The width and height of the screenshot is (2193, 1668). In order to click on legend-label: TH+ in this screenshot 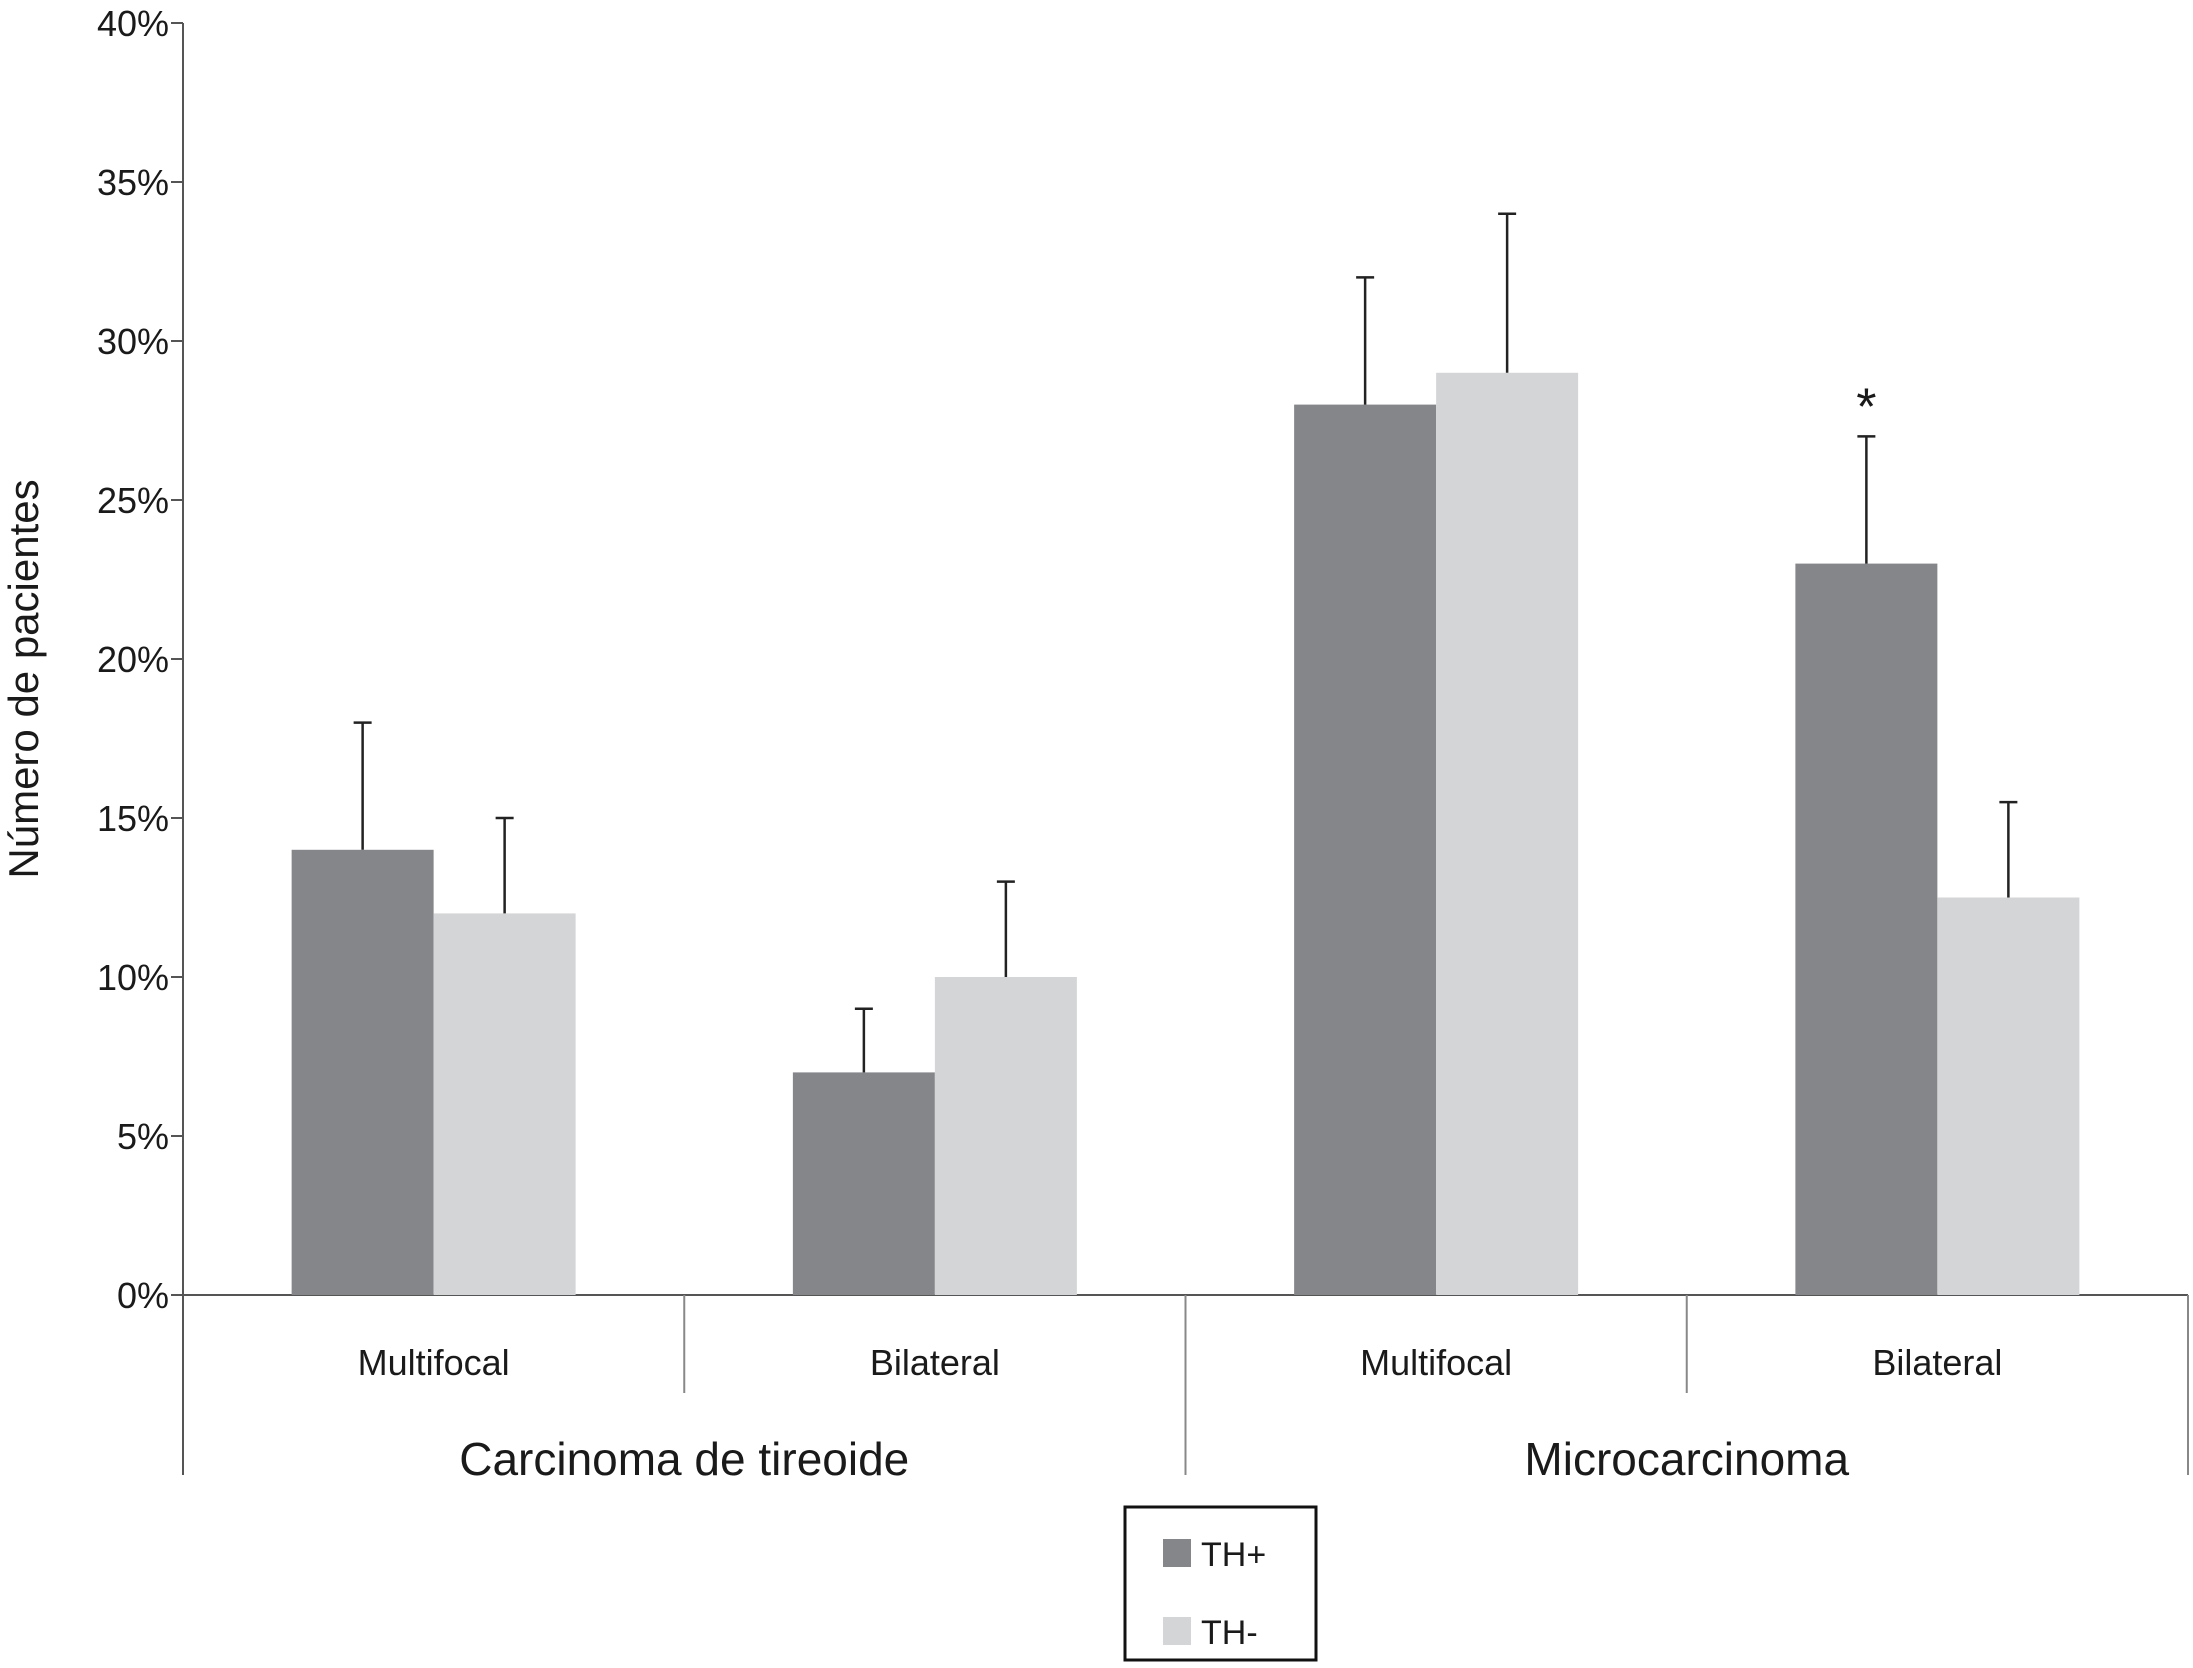, I will do `click(1233, 1555)`.